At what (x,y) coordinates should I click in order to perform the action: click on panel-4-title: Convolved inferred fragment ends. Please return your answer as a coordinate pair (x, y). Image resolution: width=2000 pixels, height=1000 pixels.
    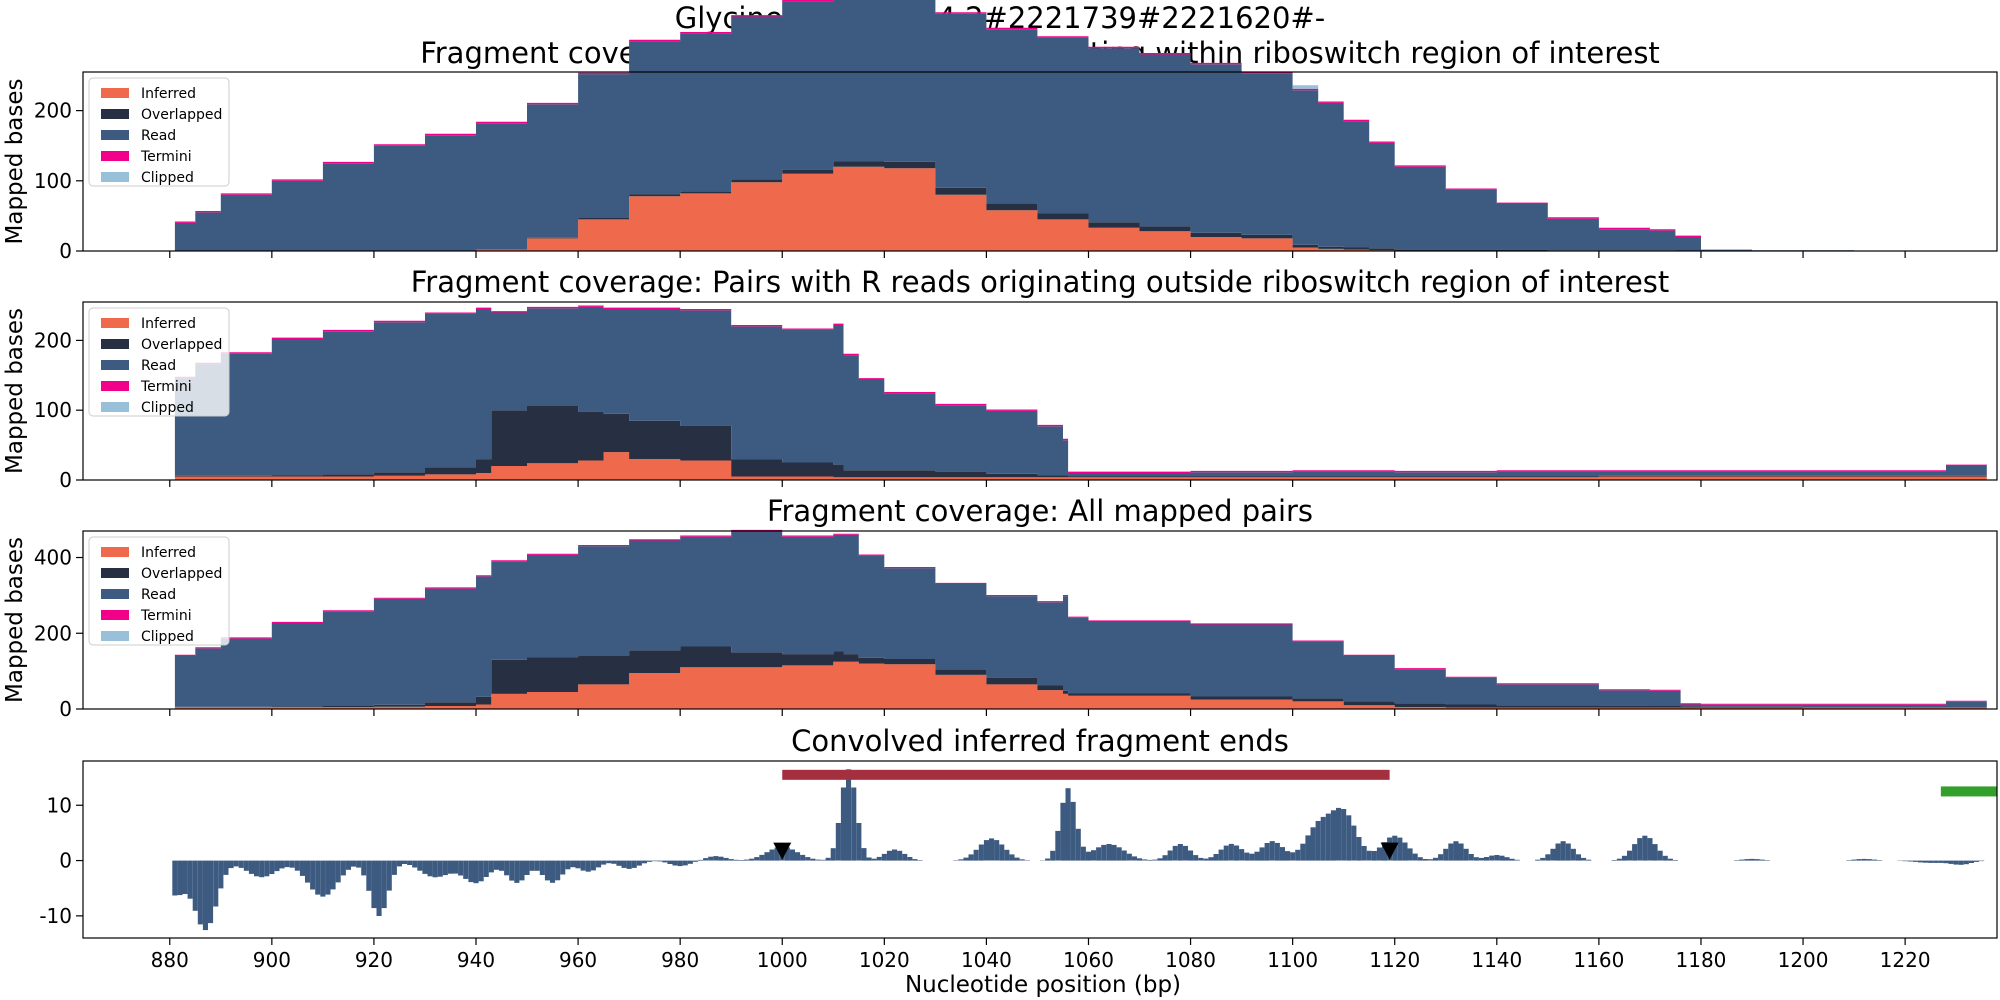
    Looking at the image, I should click on (1040, 741).